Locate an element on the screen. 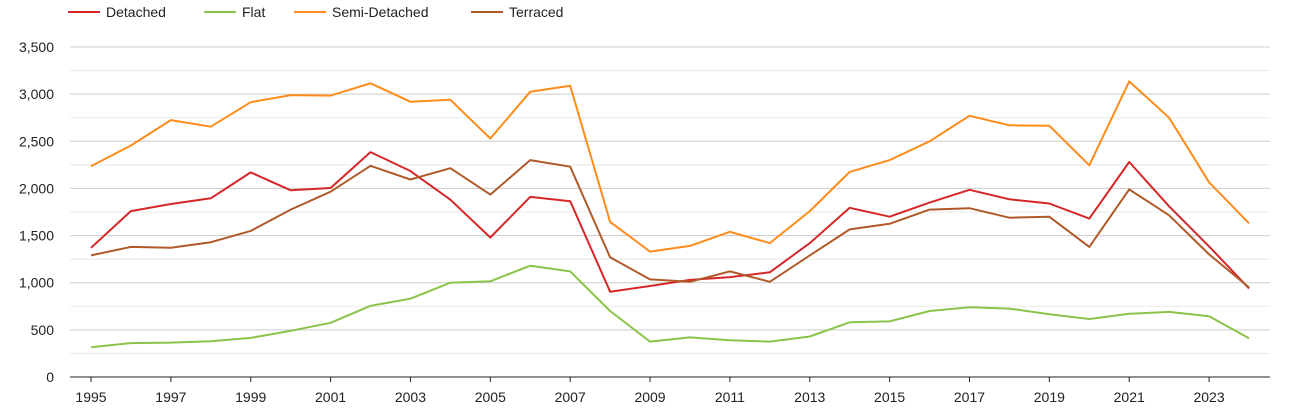  legend-item-semi-detached: Semi-Detached is located at coordinates (361, 12).